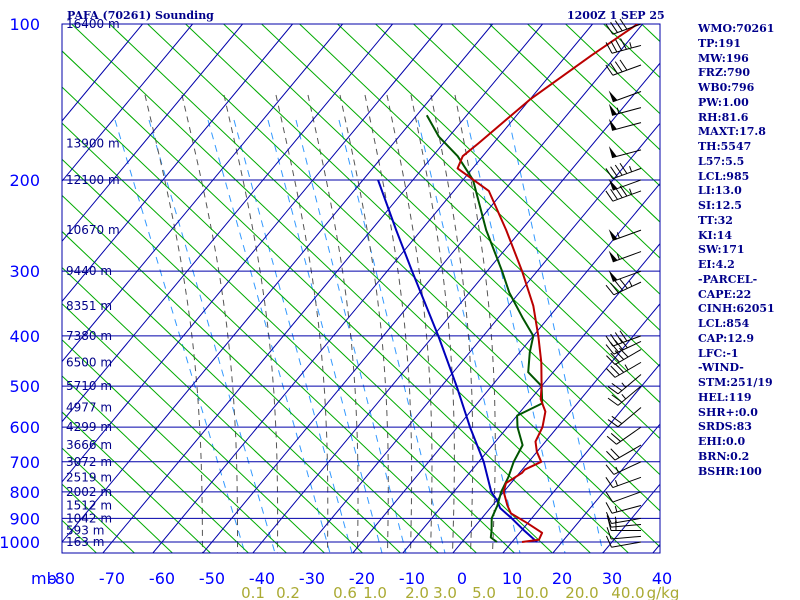 This screenshot has width=800, height=600. What do you see at coordinates (89, 492) in the screenshot?
I see `height-label: 2002 m` at bounding box center [89, 492].